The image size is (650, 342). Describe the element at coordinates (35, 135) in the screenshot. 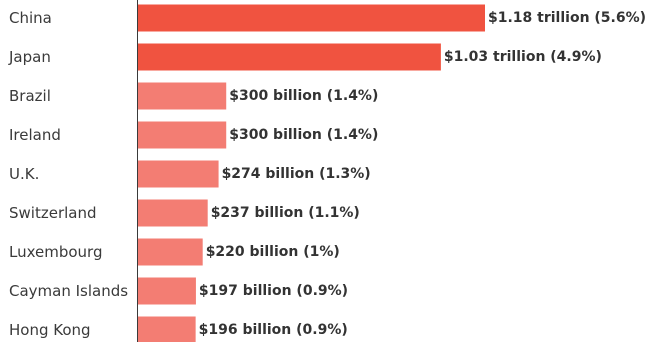

I see `category-label-ireland: Ireland` at that location.